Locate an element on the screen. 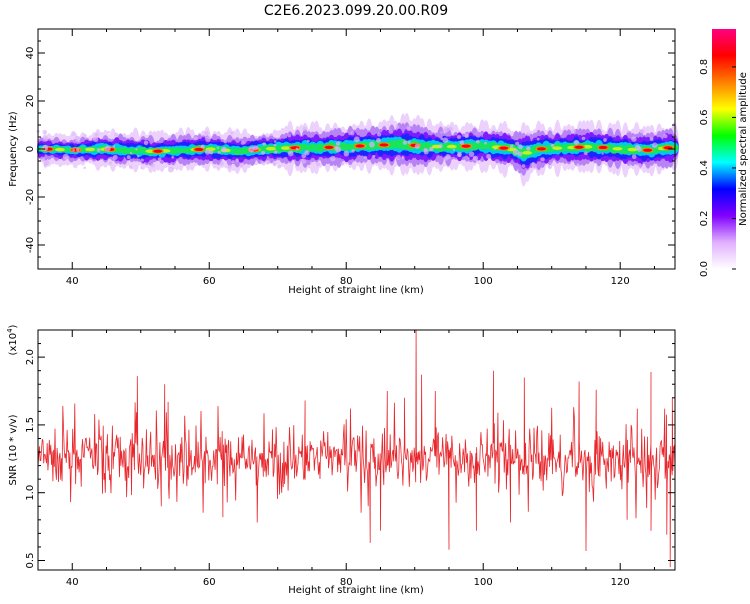 The width and height of the screenshot is (750, 604). y-tick-label: 0.5 is located at coordinates (30, 561).